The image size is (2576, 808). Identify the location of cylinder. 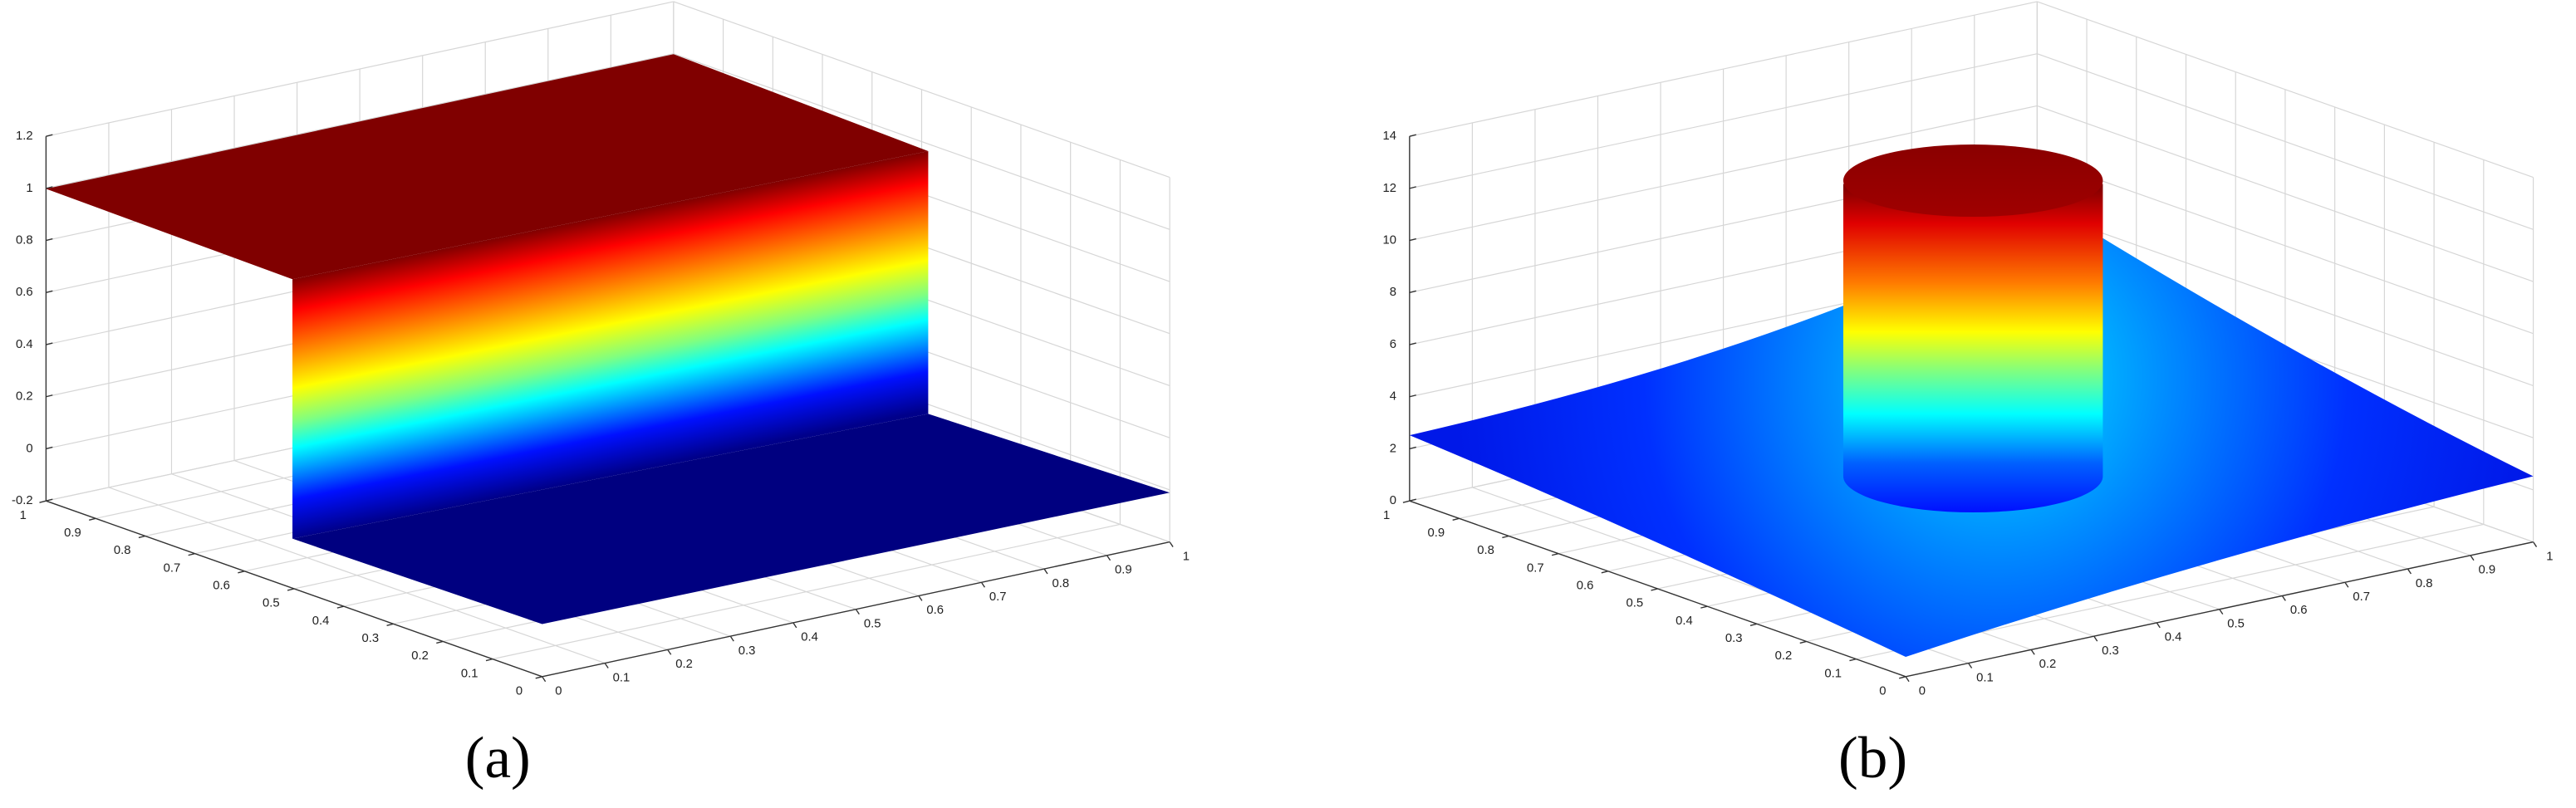
(1972, 348).